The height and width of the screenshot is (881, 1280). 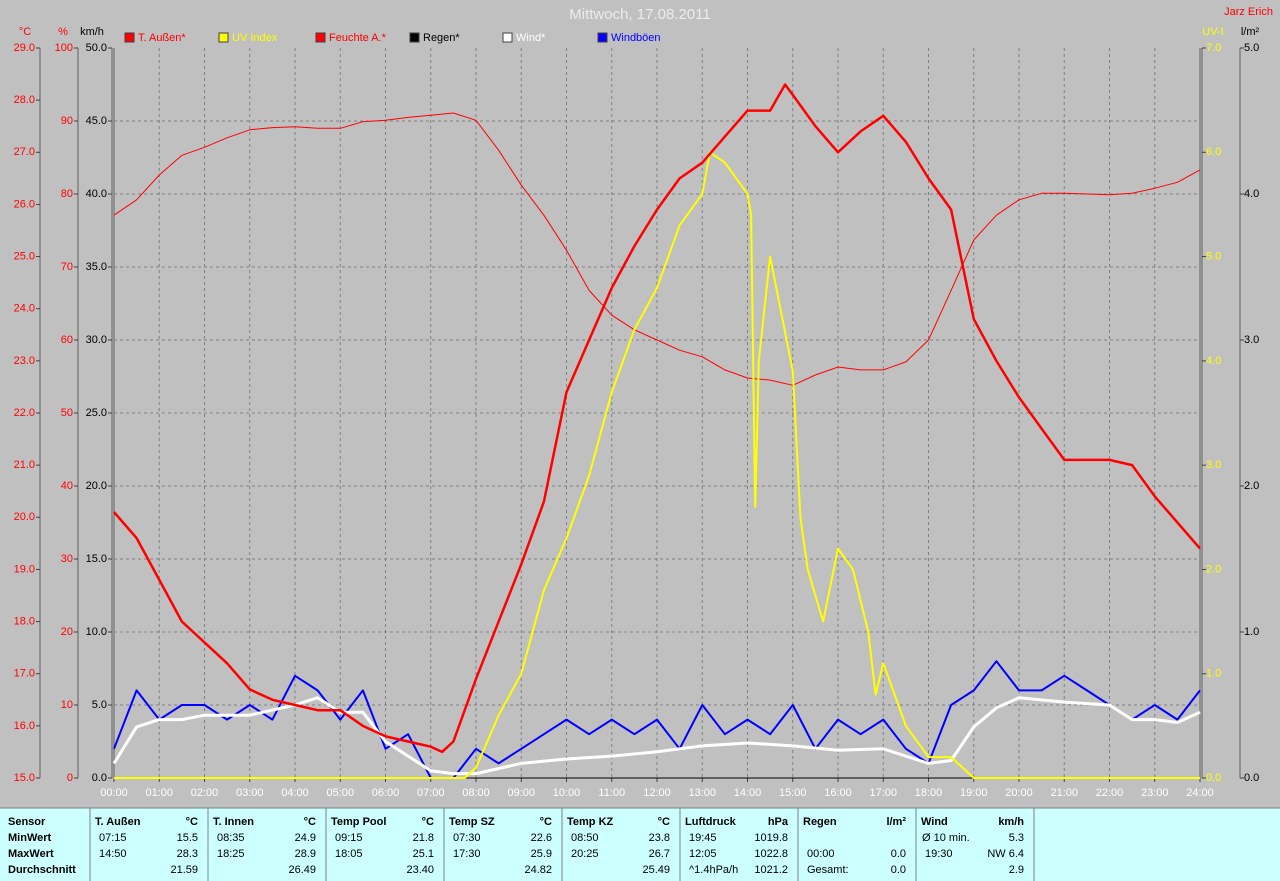 What do you see at coordinates (1251, 778) in the screenshot?
I see `y-tick-label: 0.0` at bounding box center [1251, 778].